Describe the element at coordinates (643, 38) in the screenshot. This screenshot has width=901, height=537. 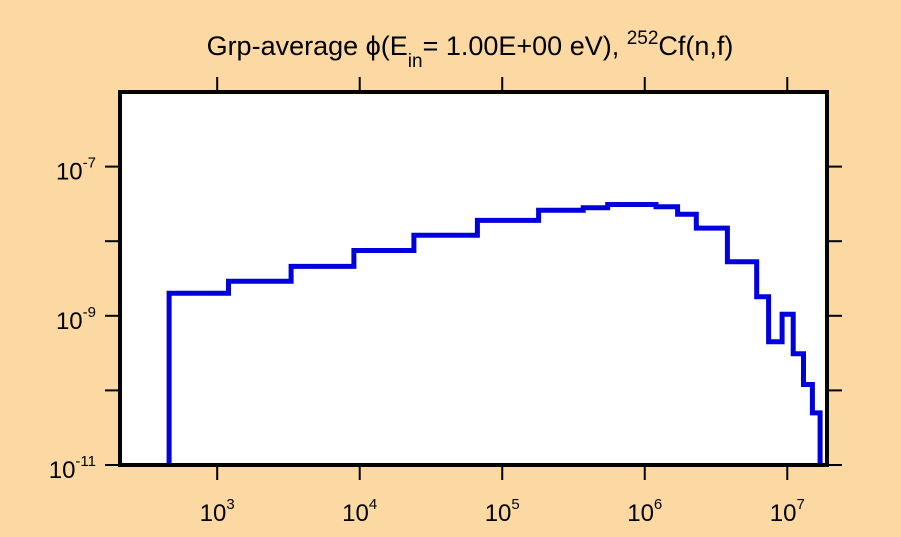
I see `title-isotope-mass: 252` at that location.